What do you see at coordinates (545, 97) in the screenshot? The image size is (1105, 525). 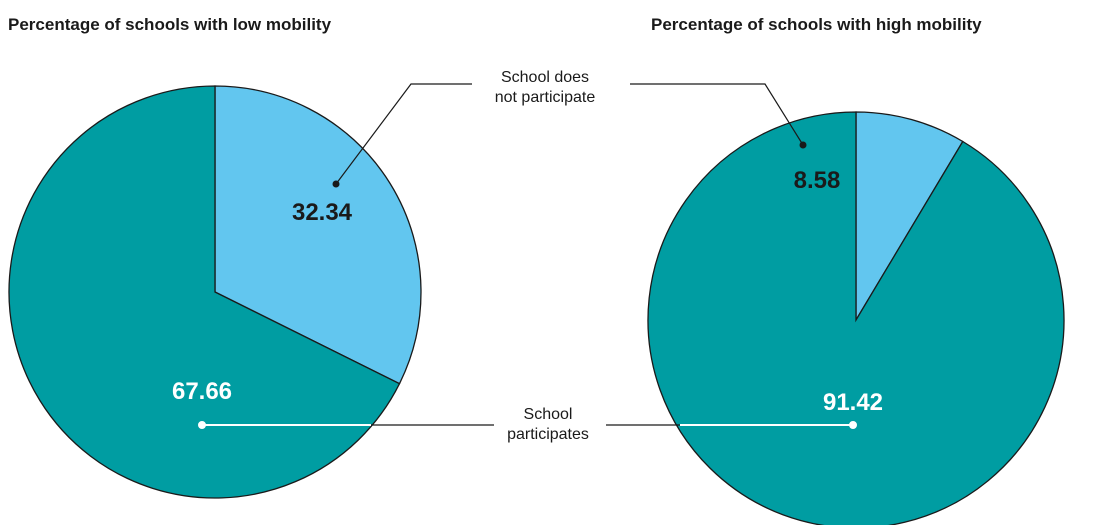 I see `callout-not-participate-line-2: not participate` at bounding box center [545, 97].